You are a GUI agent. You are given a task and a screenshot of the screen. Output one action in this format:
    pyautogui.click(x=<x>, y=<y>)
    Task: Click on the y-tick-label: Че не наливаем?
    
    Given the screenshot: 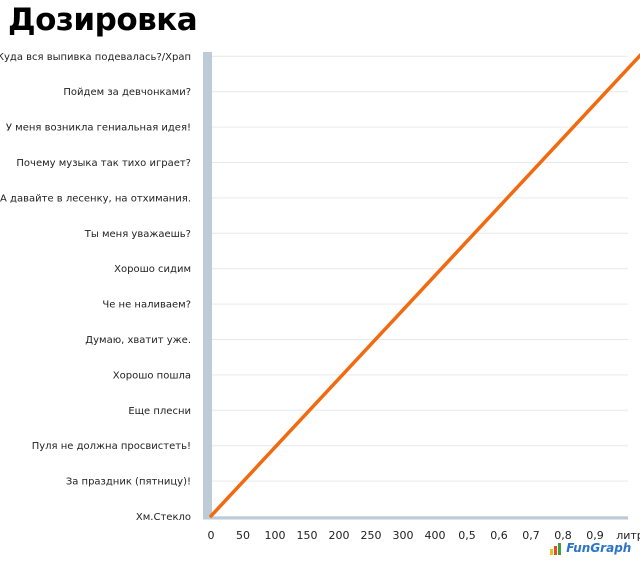 What is the action you would take?
    pyautogui.click(x=146, y=305)
    